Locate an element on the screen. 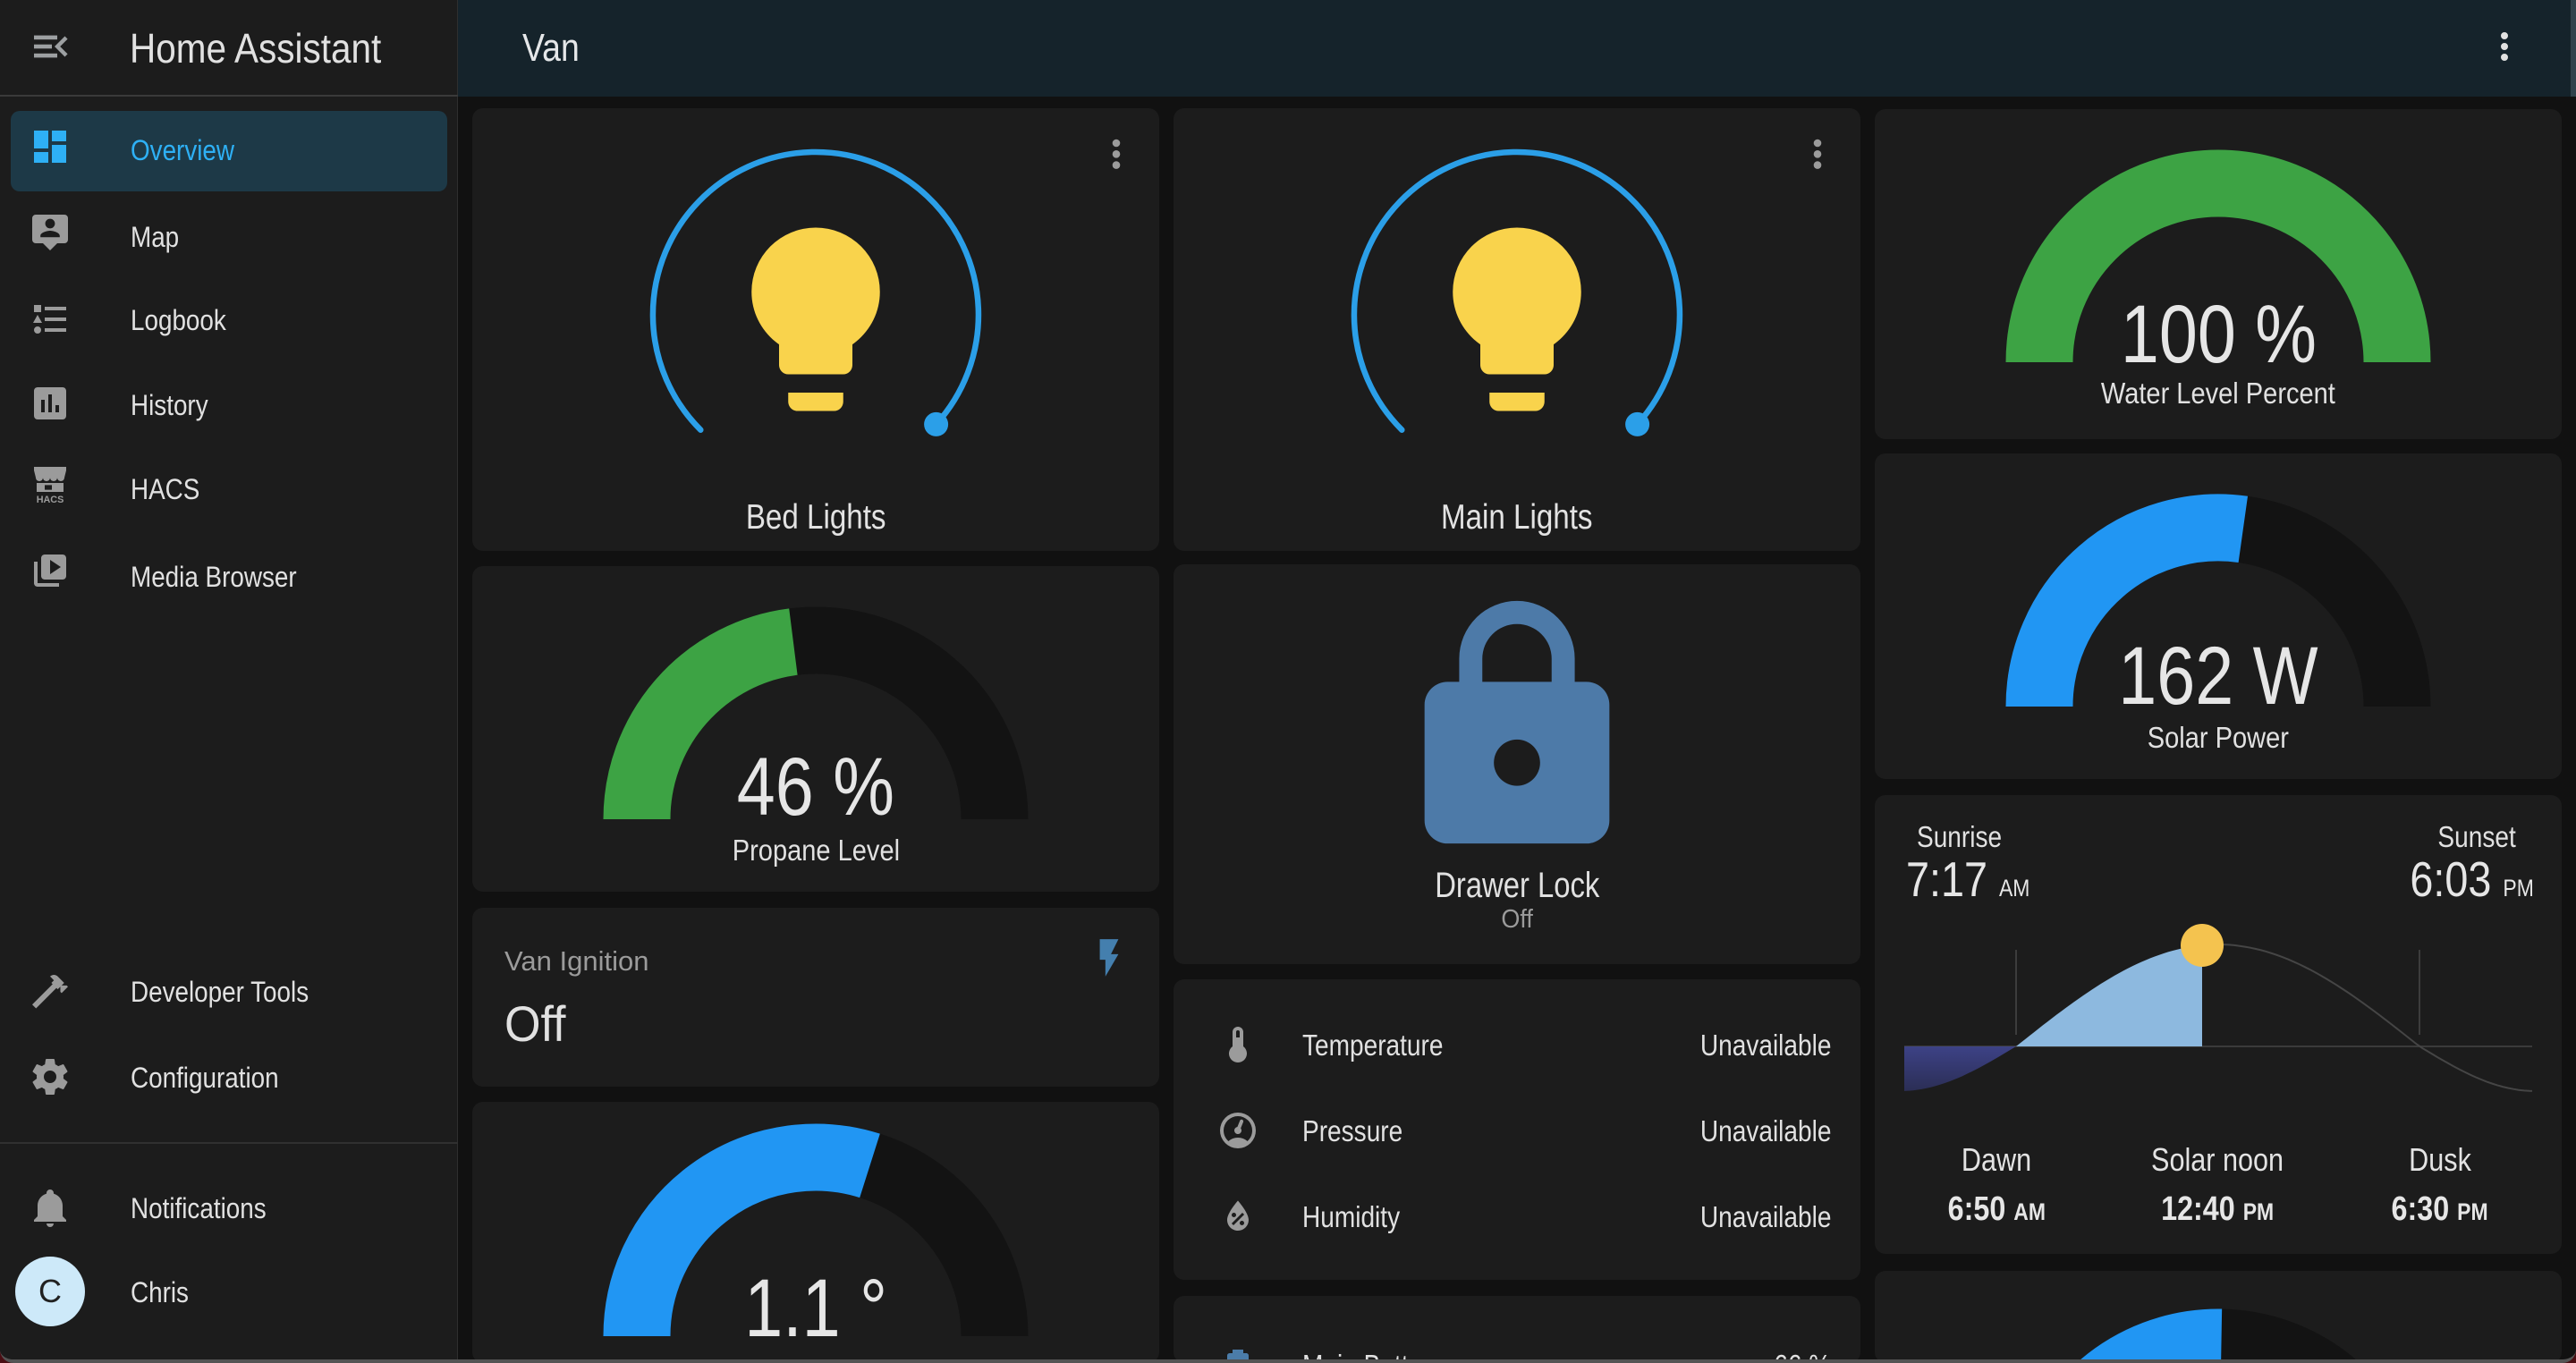 The width and height of the screenshot is (2576, 1363). svg-text: HACS is located at coordinates (50, 500).